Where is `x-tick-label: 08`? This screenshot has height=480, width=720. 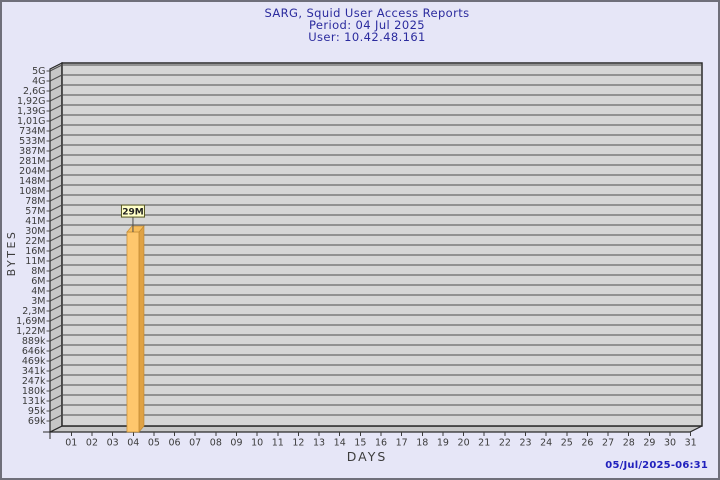 x-tick-label: 08 is located at coordinates (216, 443).